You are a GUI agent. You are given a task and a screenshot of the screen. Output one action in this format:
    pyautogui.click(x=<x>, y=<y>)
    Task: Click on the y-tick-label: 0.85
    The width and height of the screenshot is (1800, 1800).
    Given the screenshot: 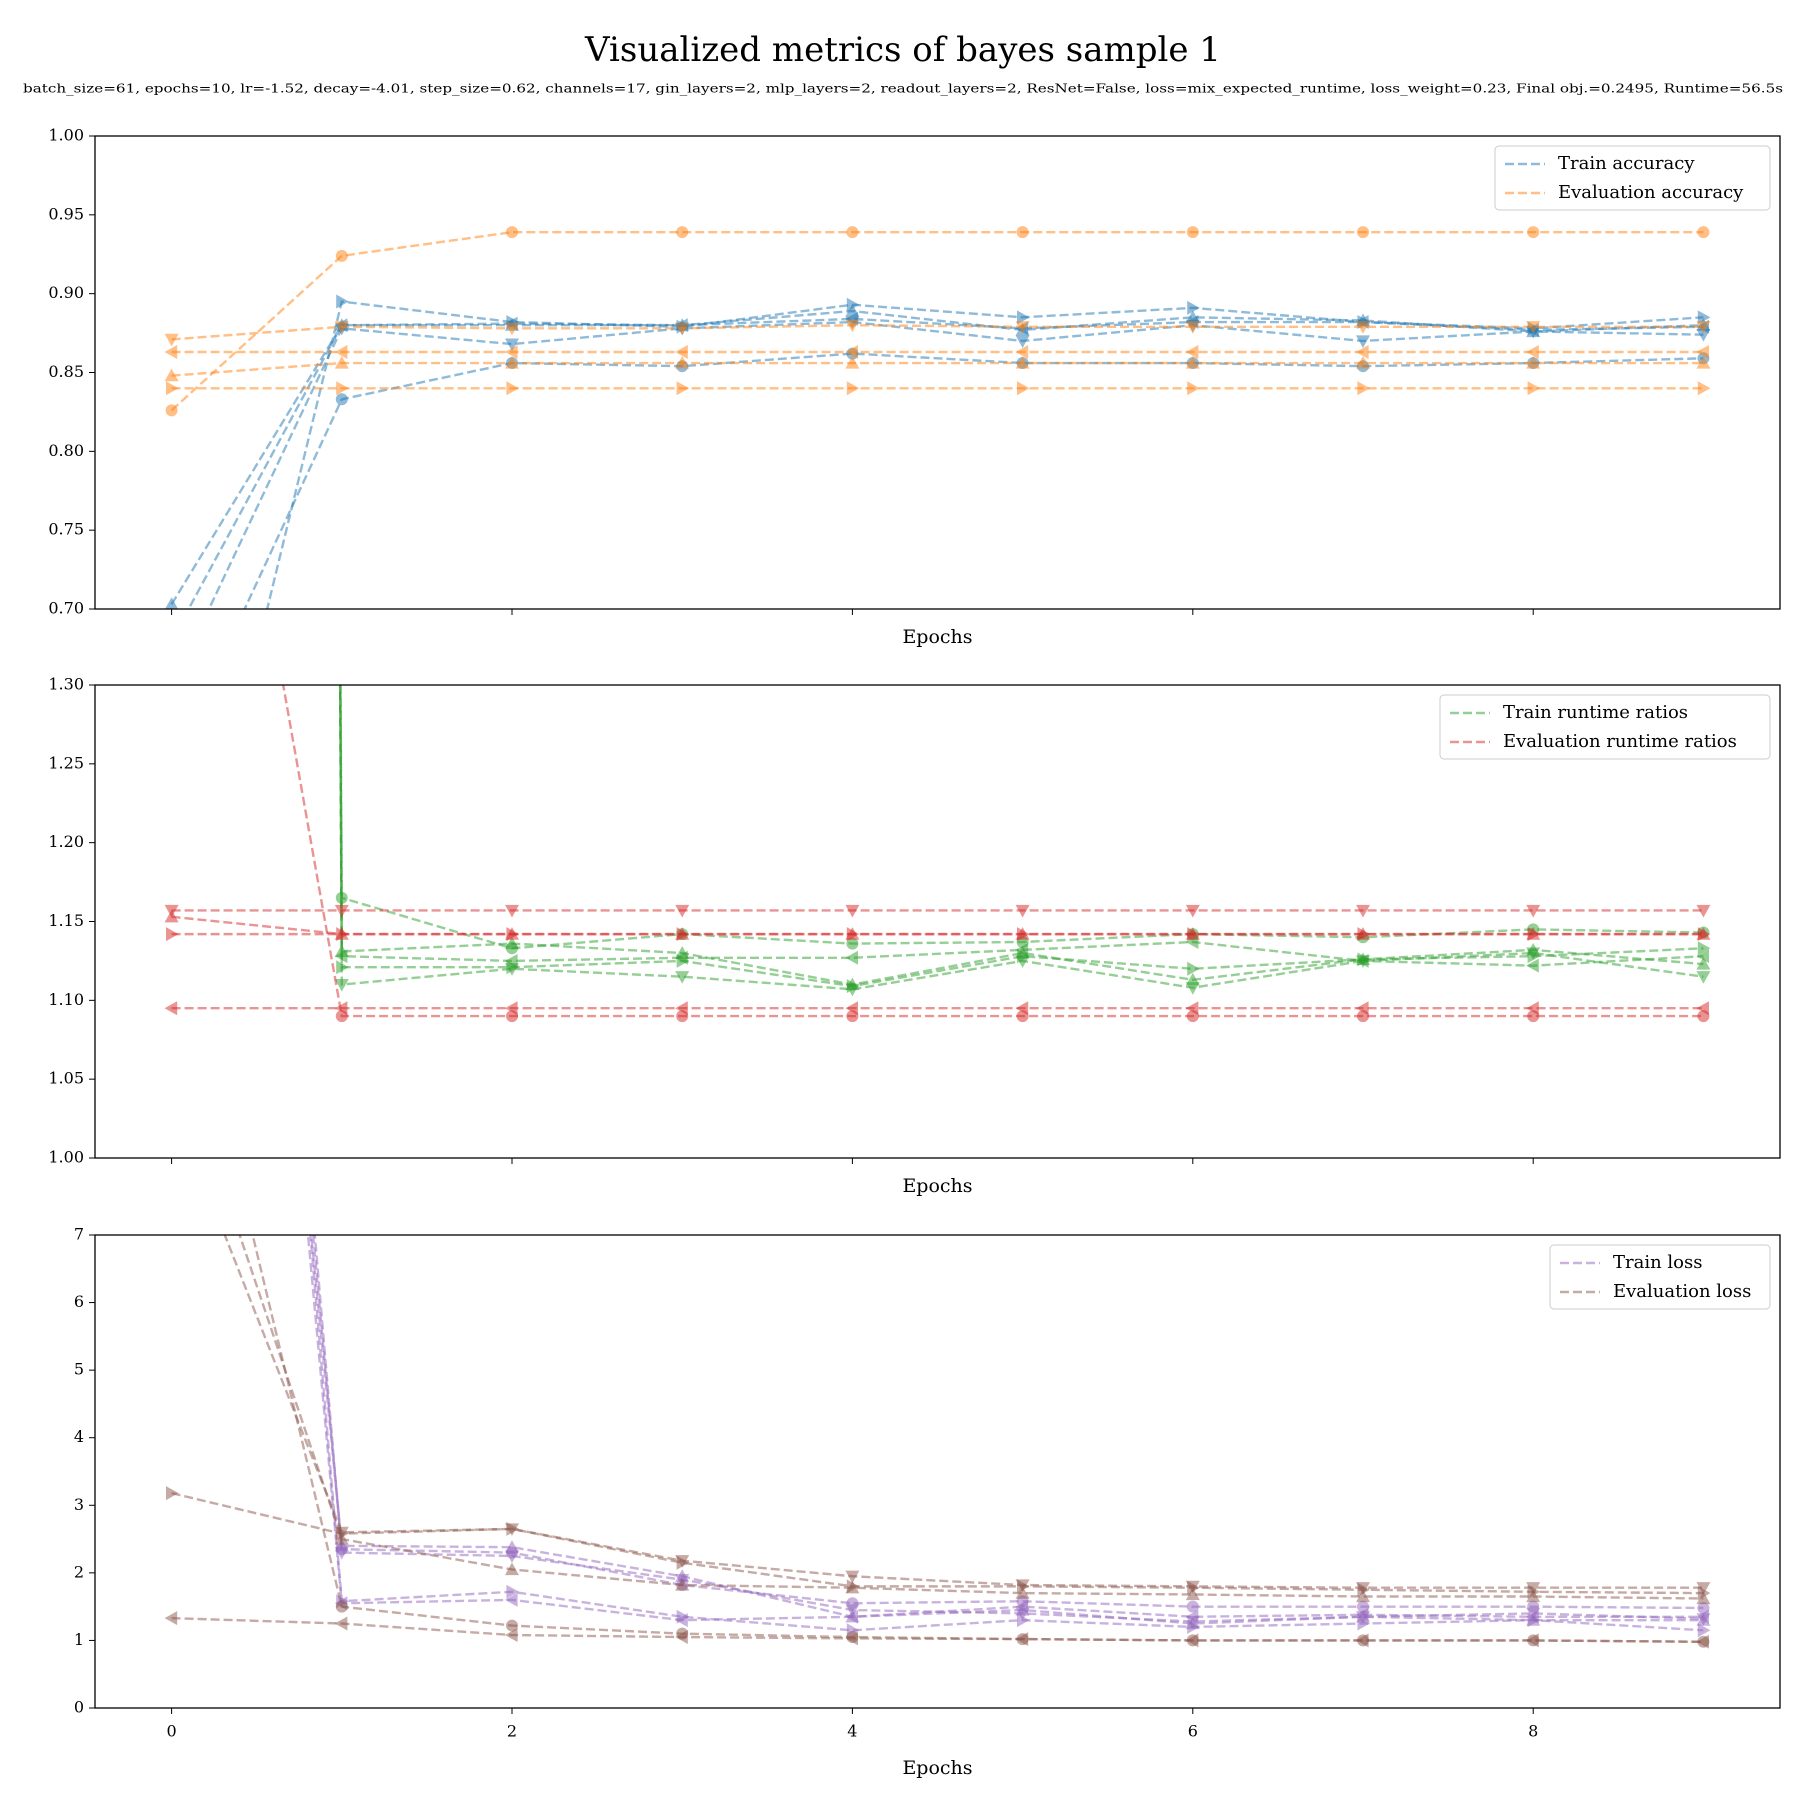 What is the action you would take?
    pyautogui.click(x=66, y=371)
    